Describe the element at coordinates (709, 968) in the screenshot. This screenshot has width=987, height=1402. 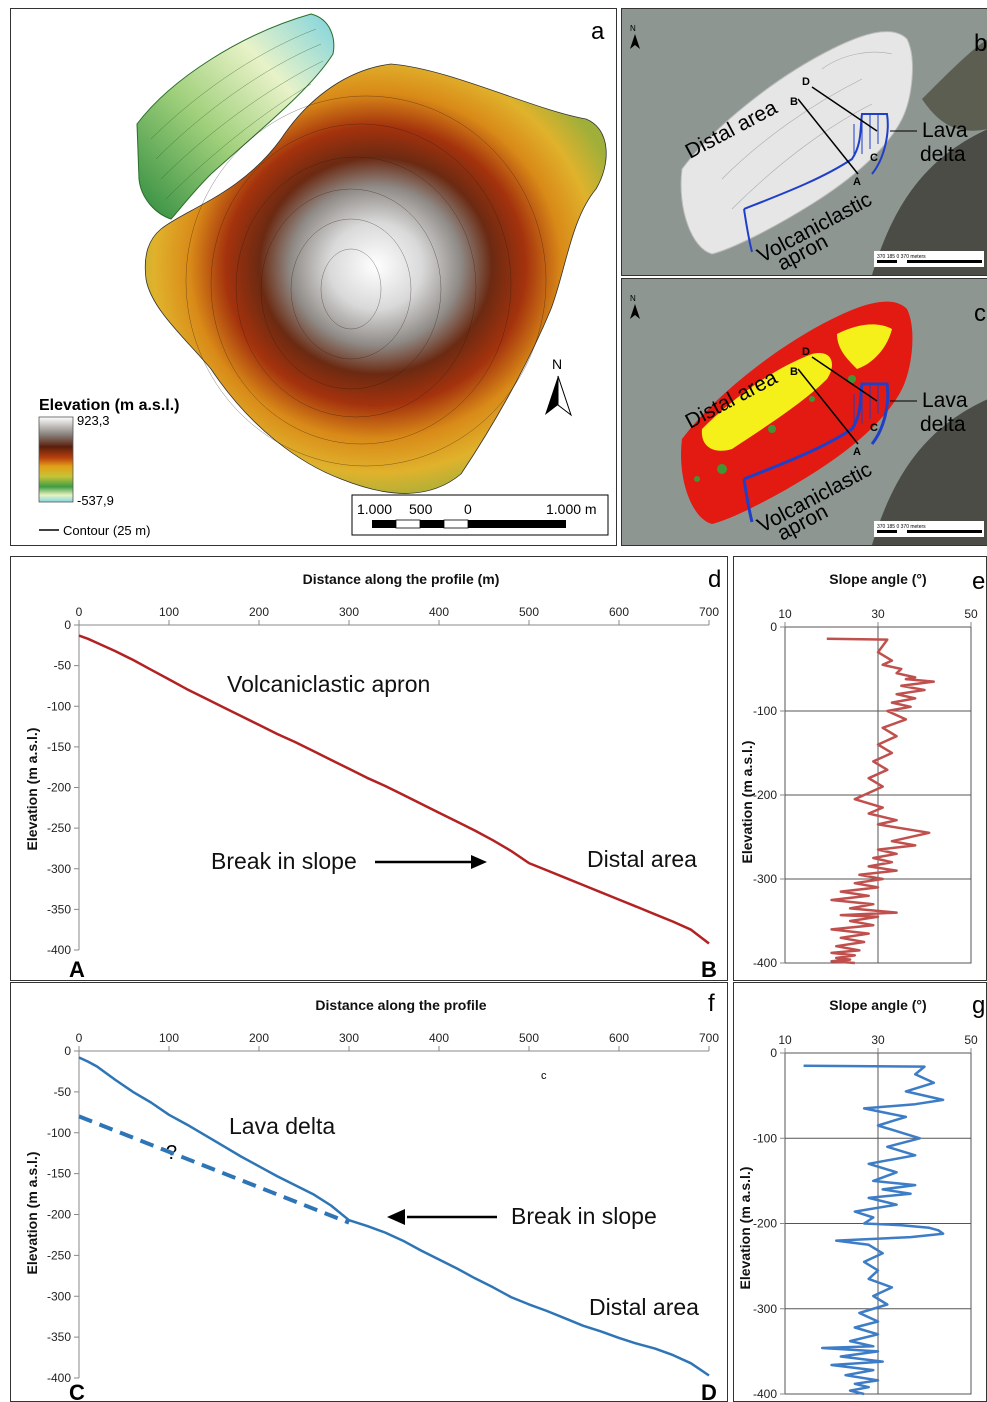
I see `profile-end-b: B` at that location.